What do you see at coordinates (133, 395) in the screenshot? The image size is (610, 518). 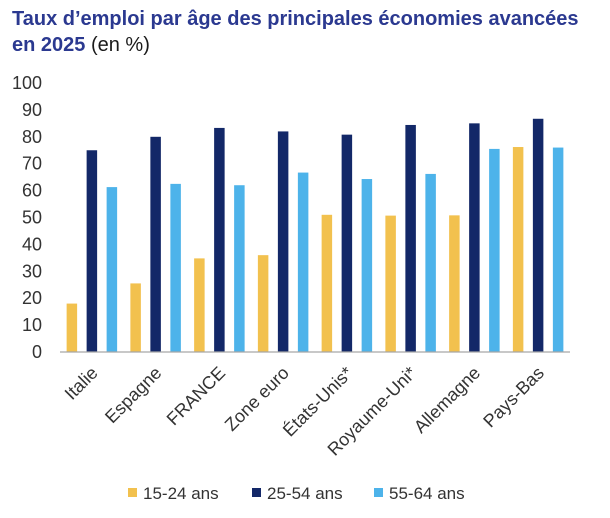 I see `x-category-label: Espagne` at bounding box center [133, 395].